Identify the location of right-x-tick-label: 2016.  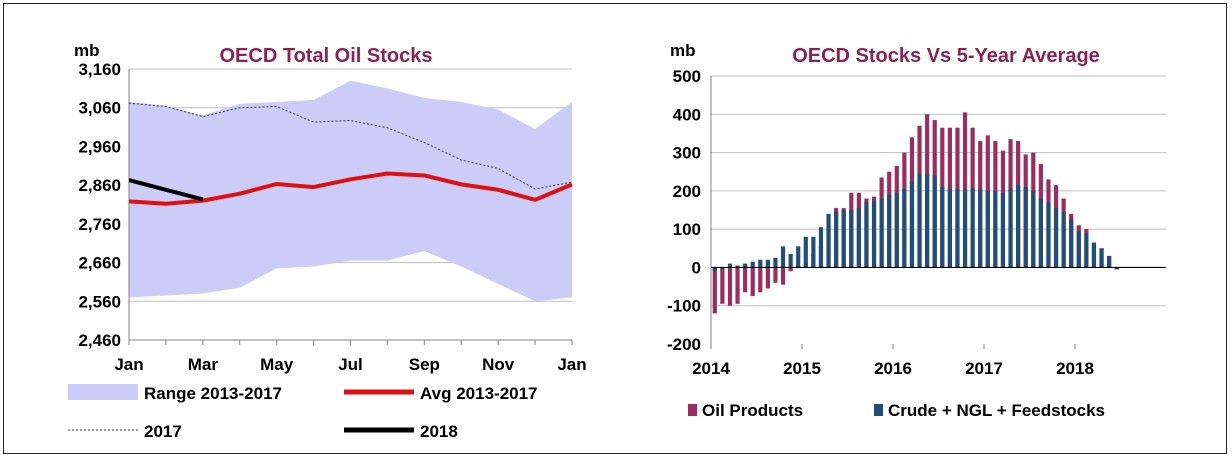
(893, 368).